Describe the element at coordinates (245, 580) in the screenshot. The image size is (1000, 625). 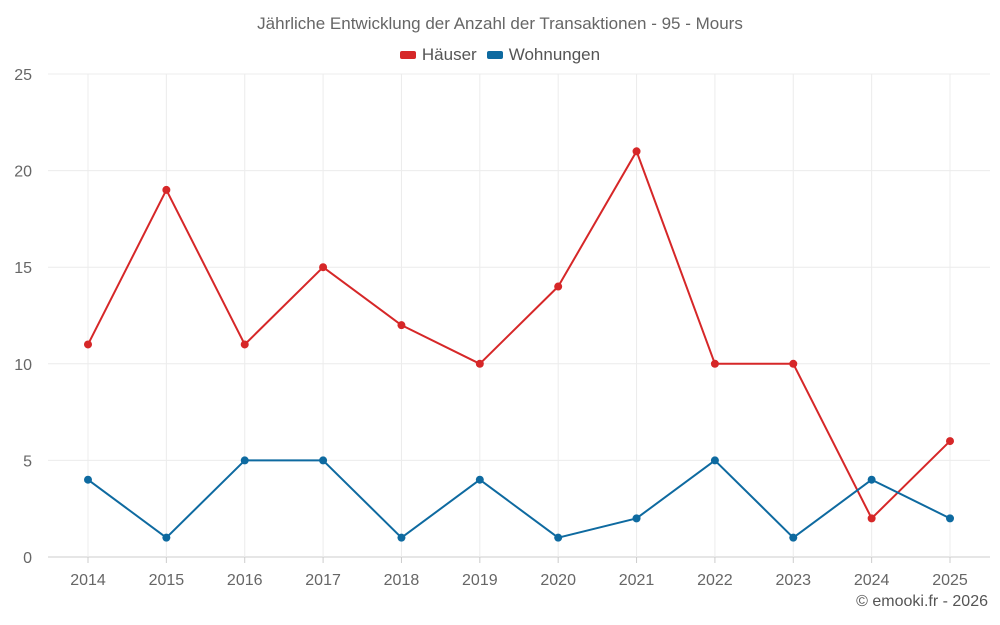
I see `x-tick-label: 2016` at that location.